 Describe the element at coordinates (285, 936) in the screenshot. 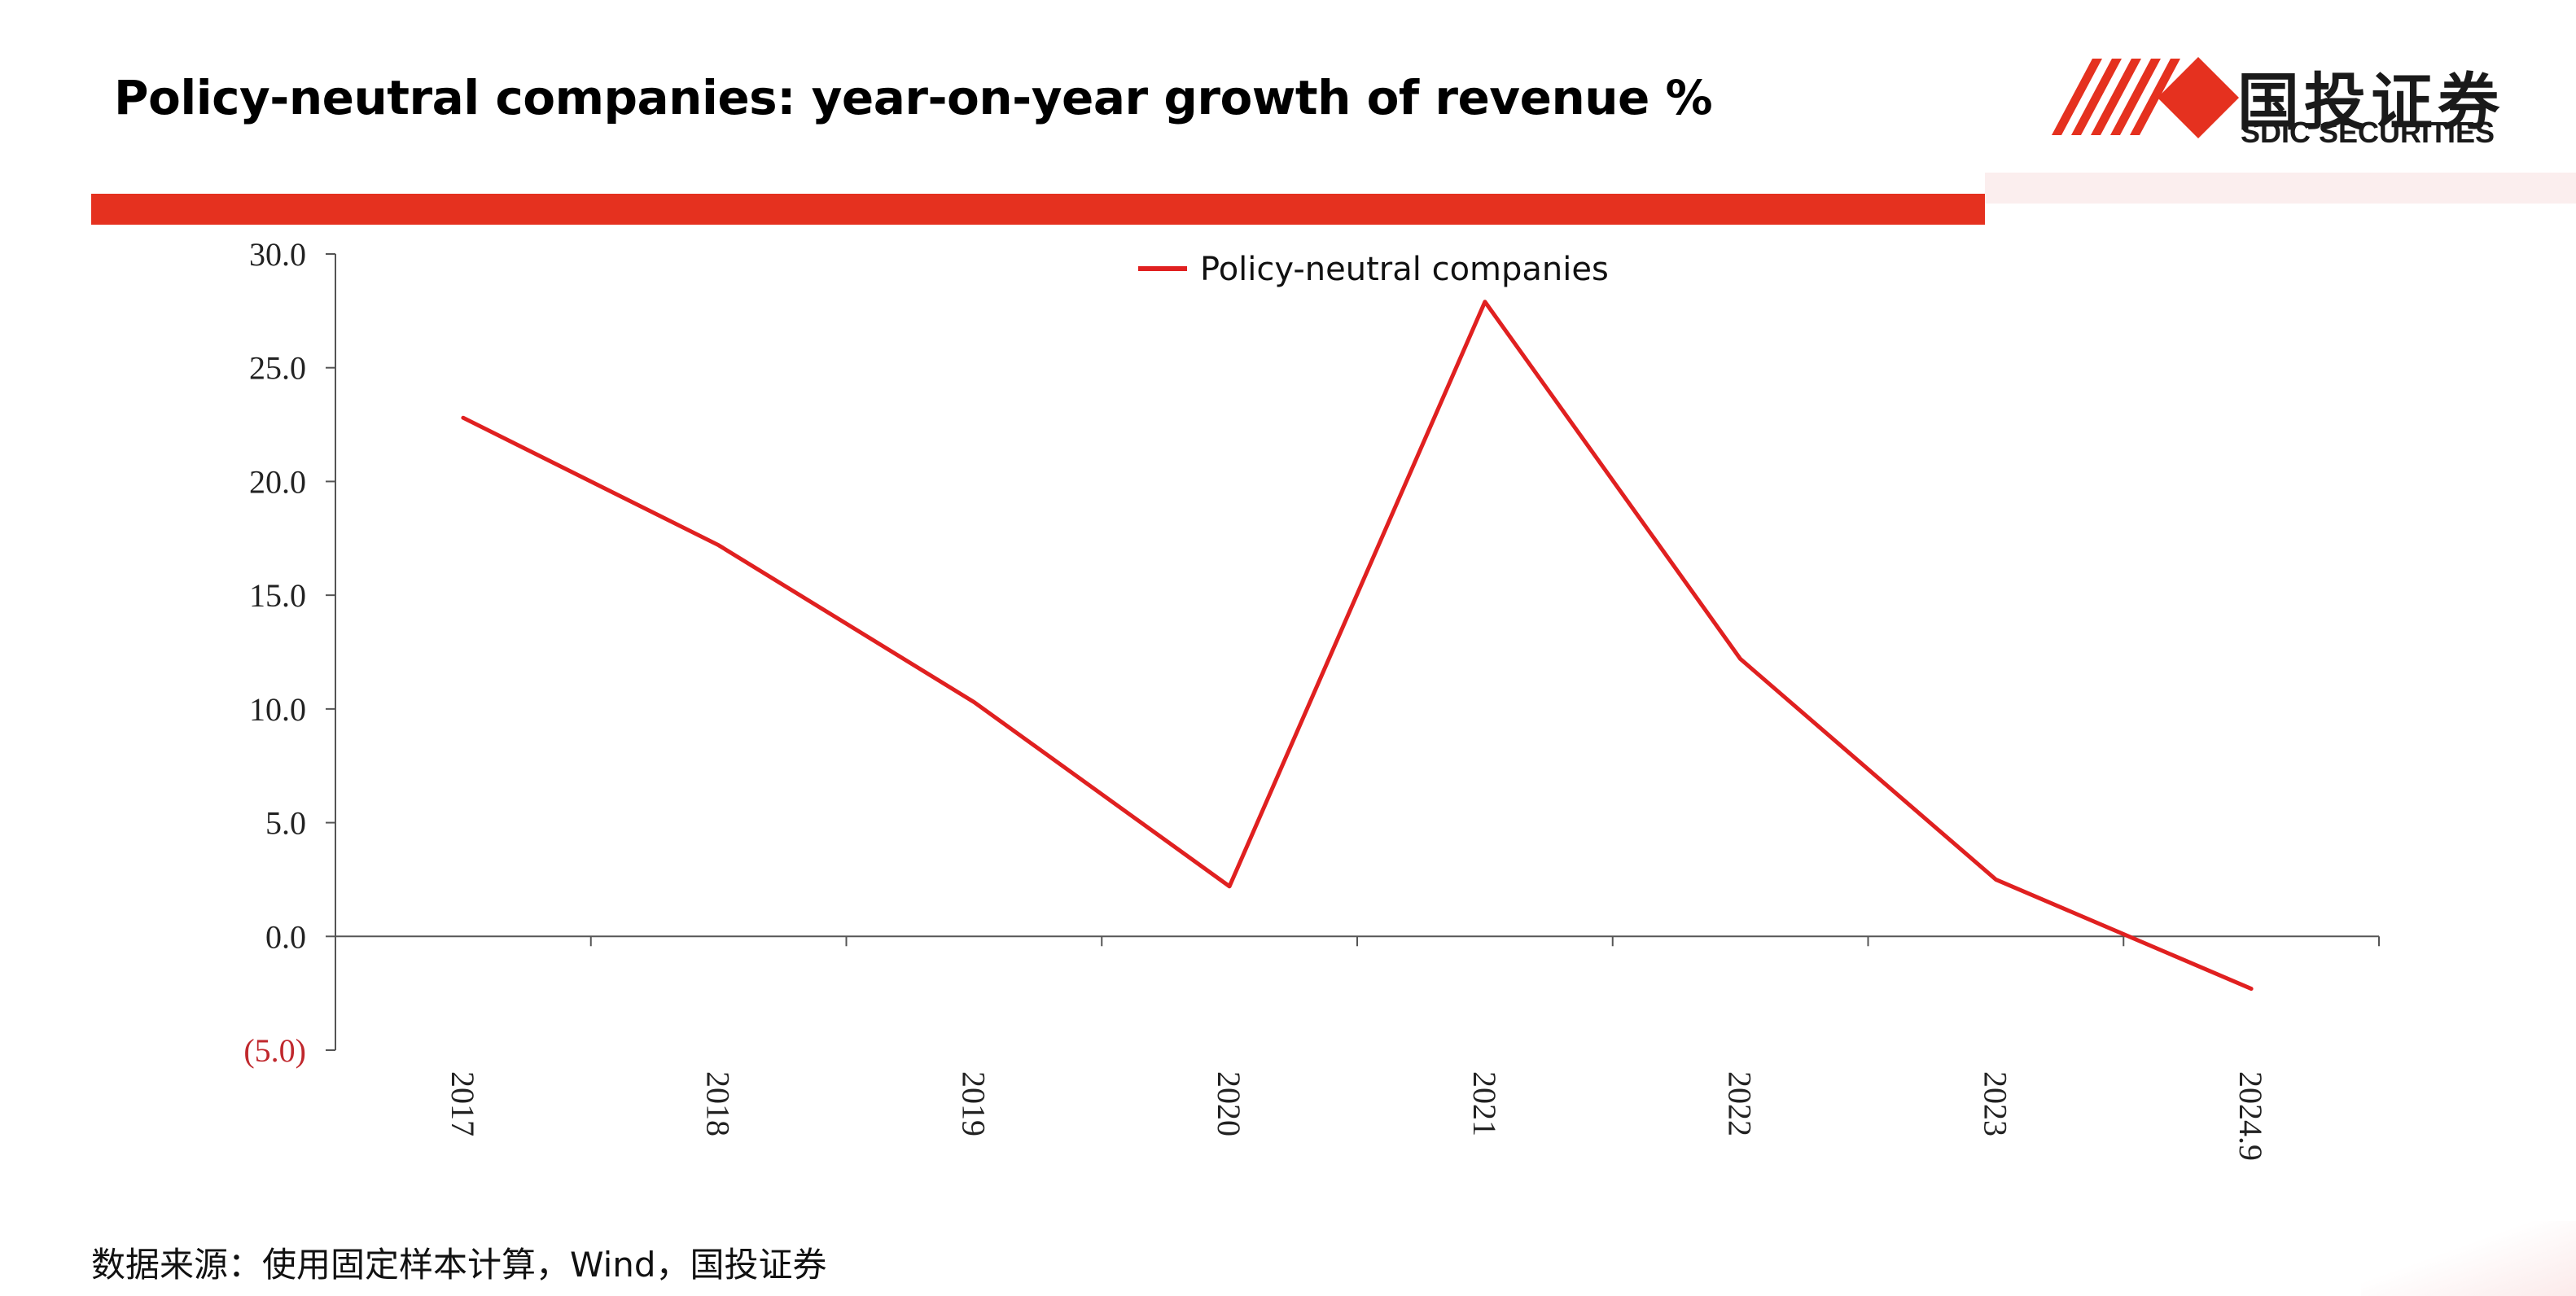

I see `y-tick-label: 0.0` at that location.